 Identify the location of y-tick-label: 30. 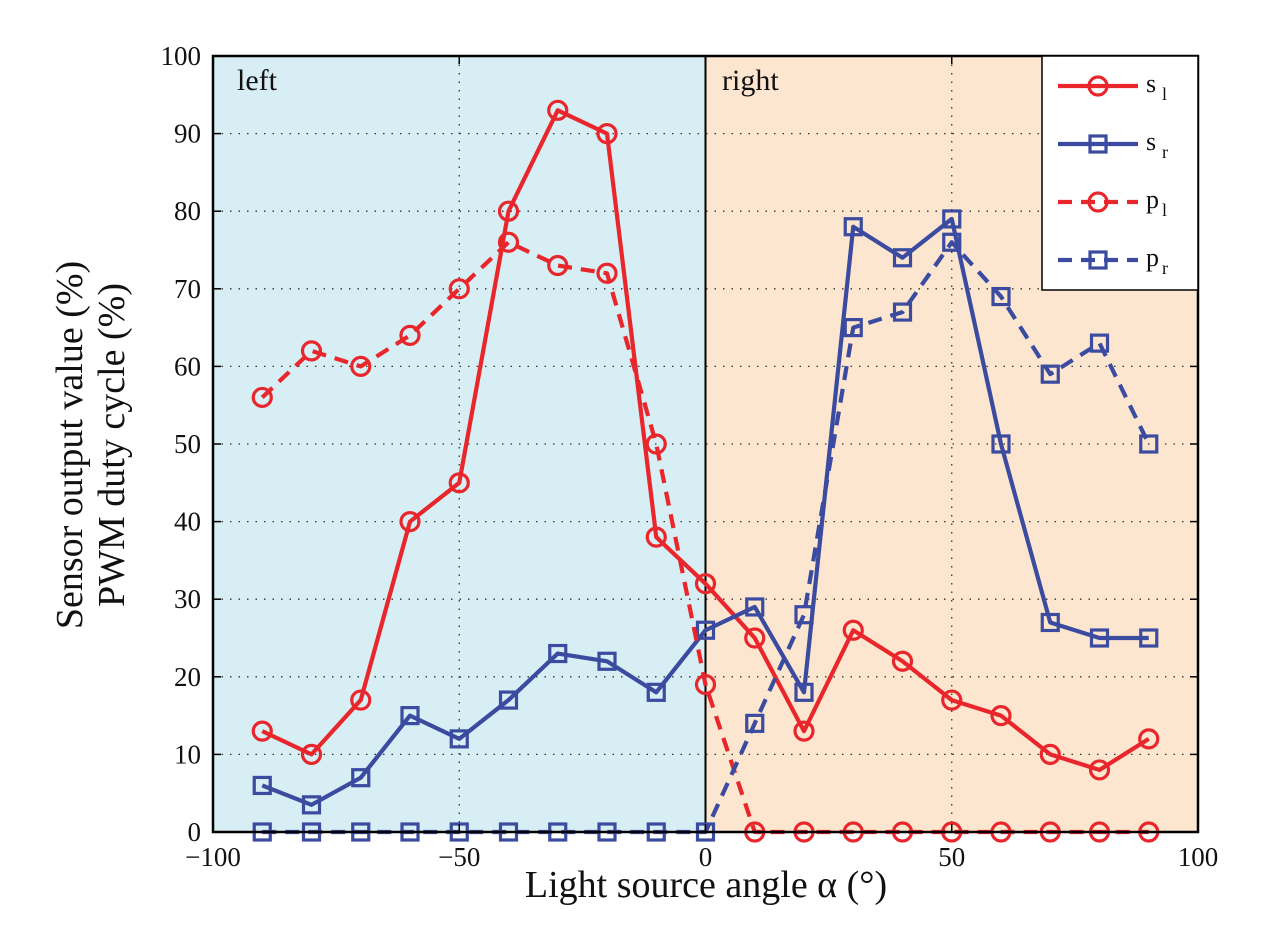
(187, 599).